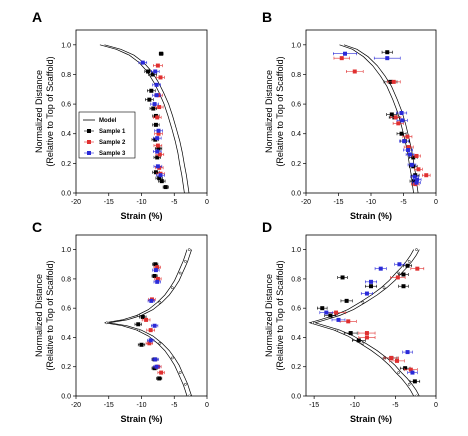 This screenshot has width=468, height=436. I want to click on legend-swatch, so click(89, 153).